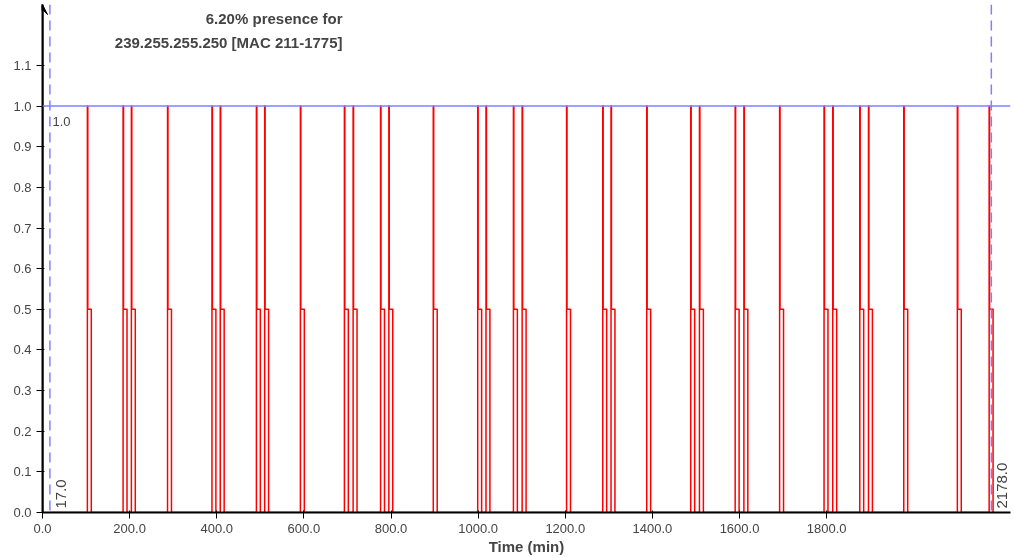  What do you see at coordinates (129, 528) in the screenshot?
I see `x-tick-label: 200.0` at bounding box center [129, 528].